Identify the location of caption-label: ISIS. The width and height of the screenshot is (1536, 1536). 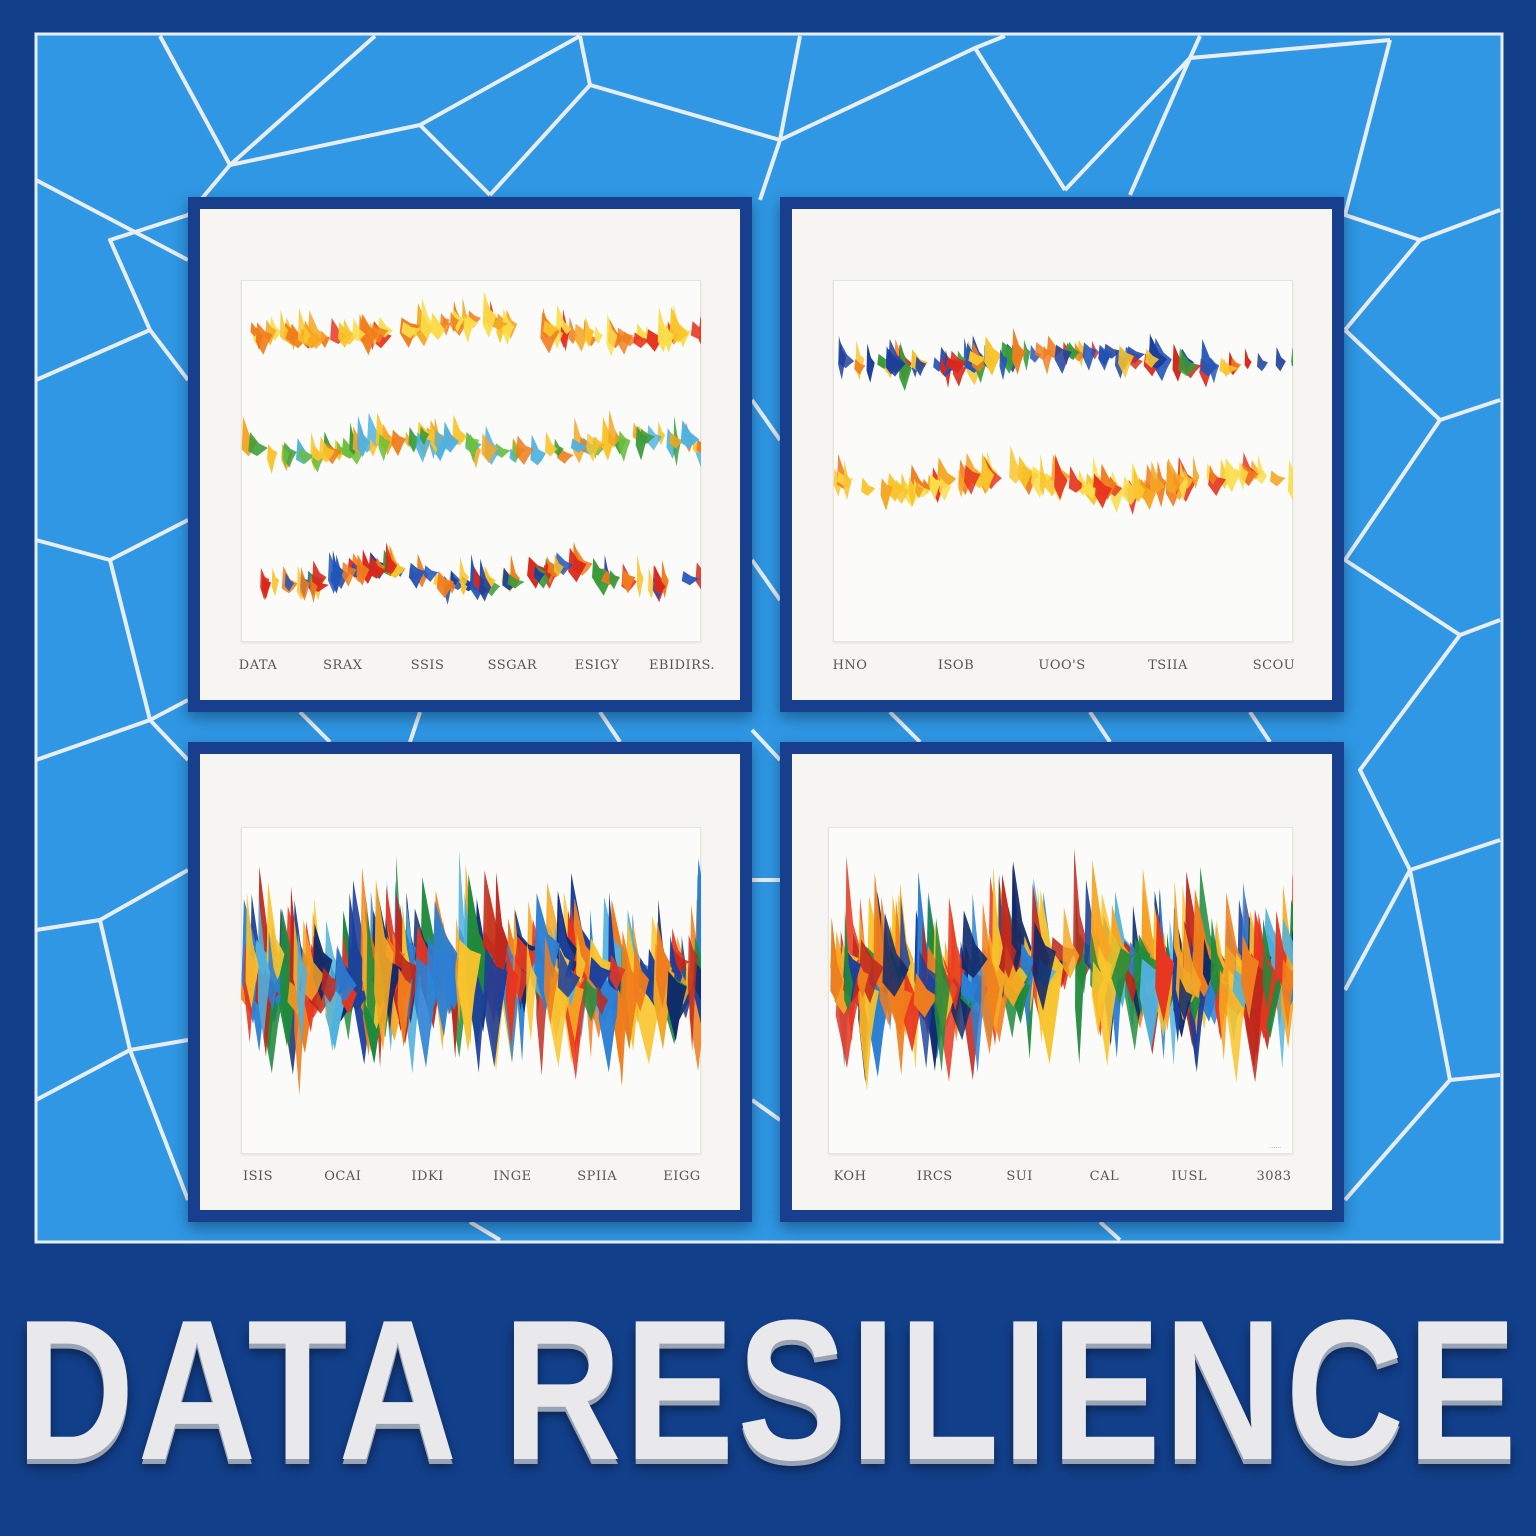
(258, 1176).